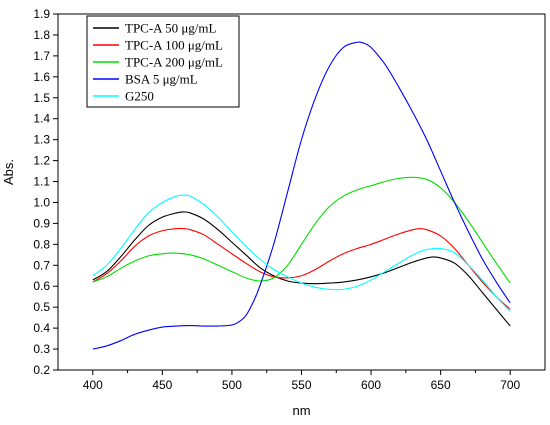 This screenshot has width=550, height=425. What do you see at coordinates (174, 45) in the screenshot?
I see `legend-label: TPC-A 100 μg/mL` at bounding box center [174, 45].